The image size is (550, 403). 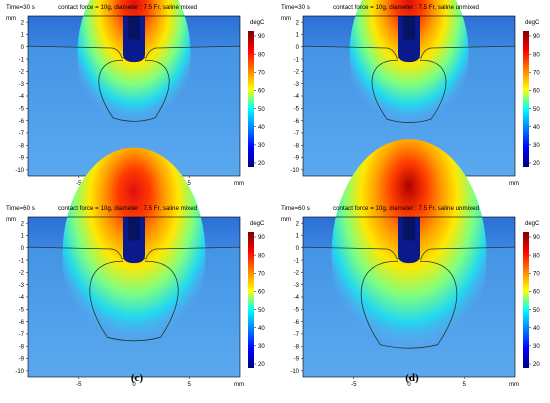 What do you see at coordinates (409, 385) in the screenshot?
I see `x-tick-label: 0` at bounding box center [409, 385].